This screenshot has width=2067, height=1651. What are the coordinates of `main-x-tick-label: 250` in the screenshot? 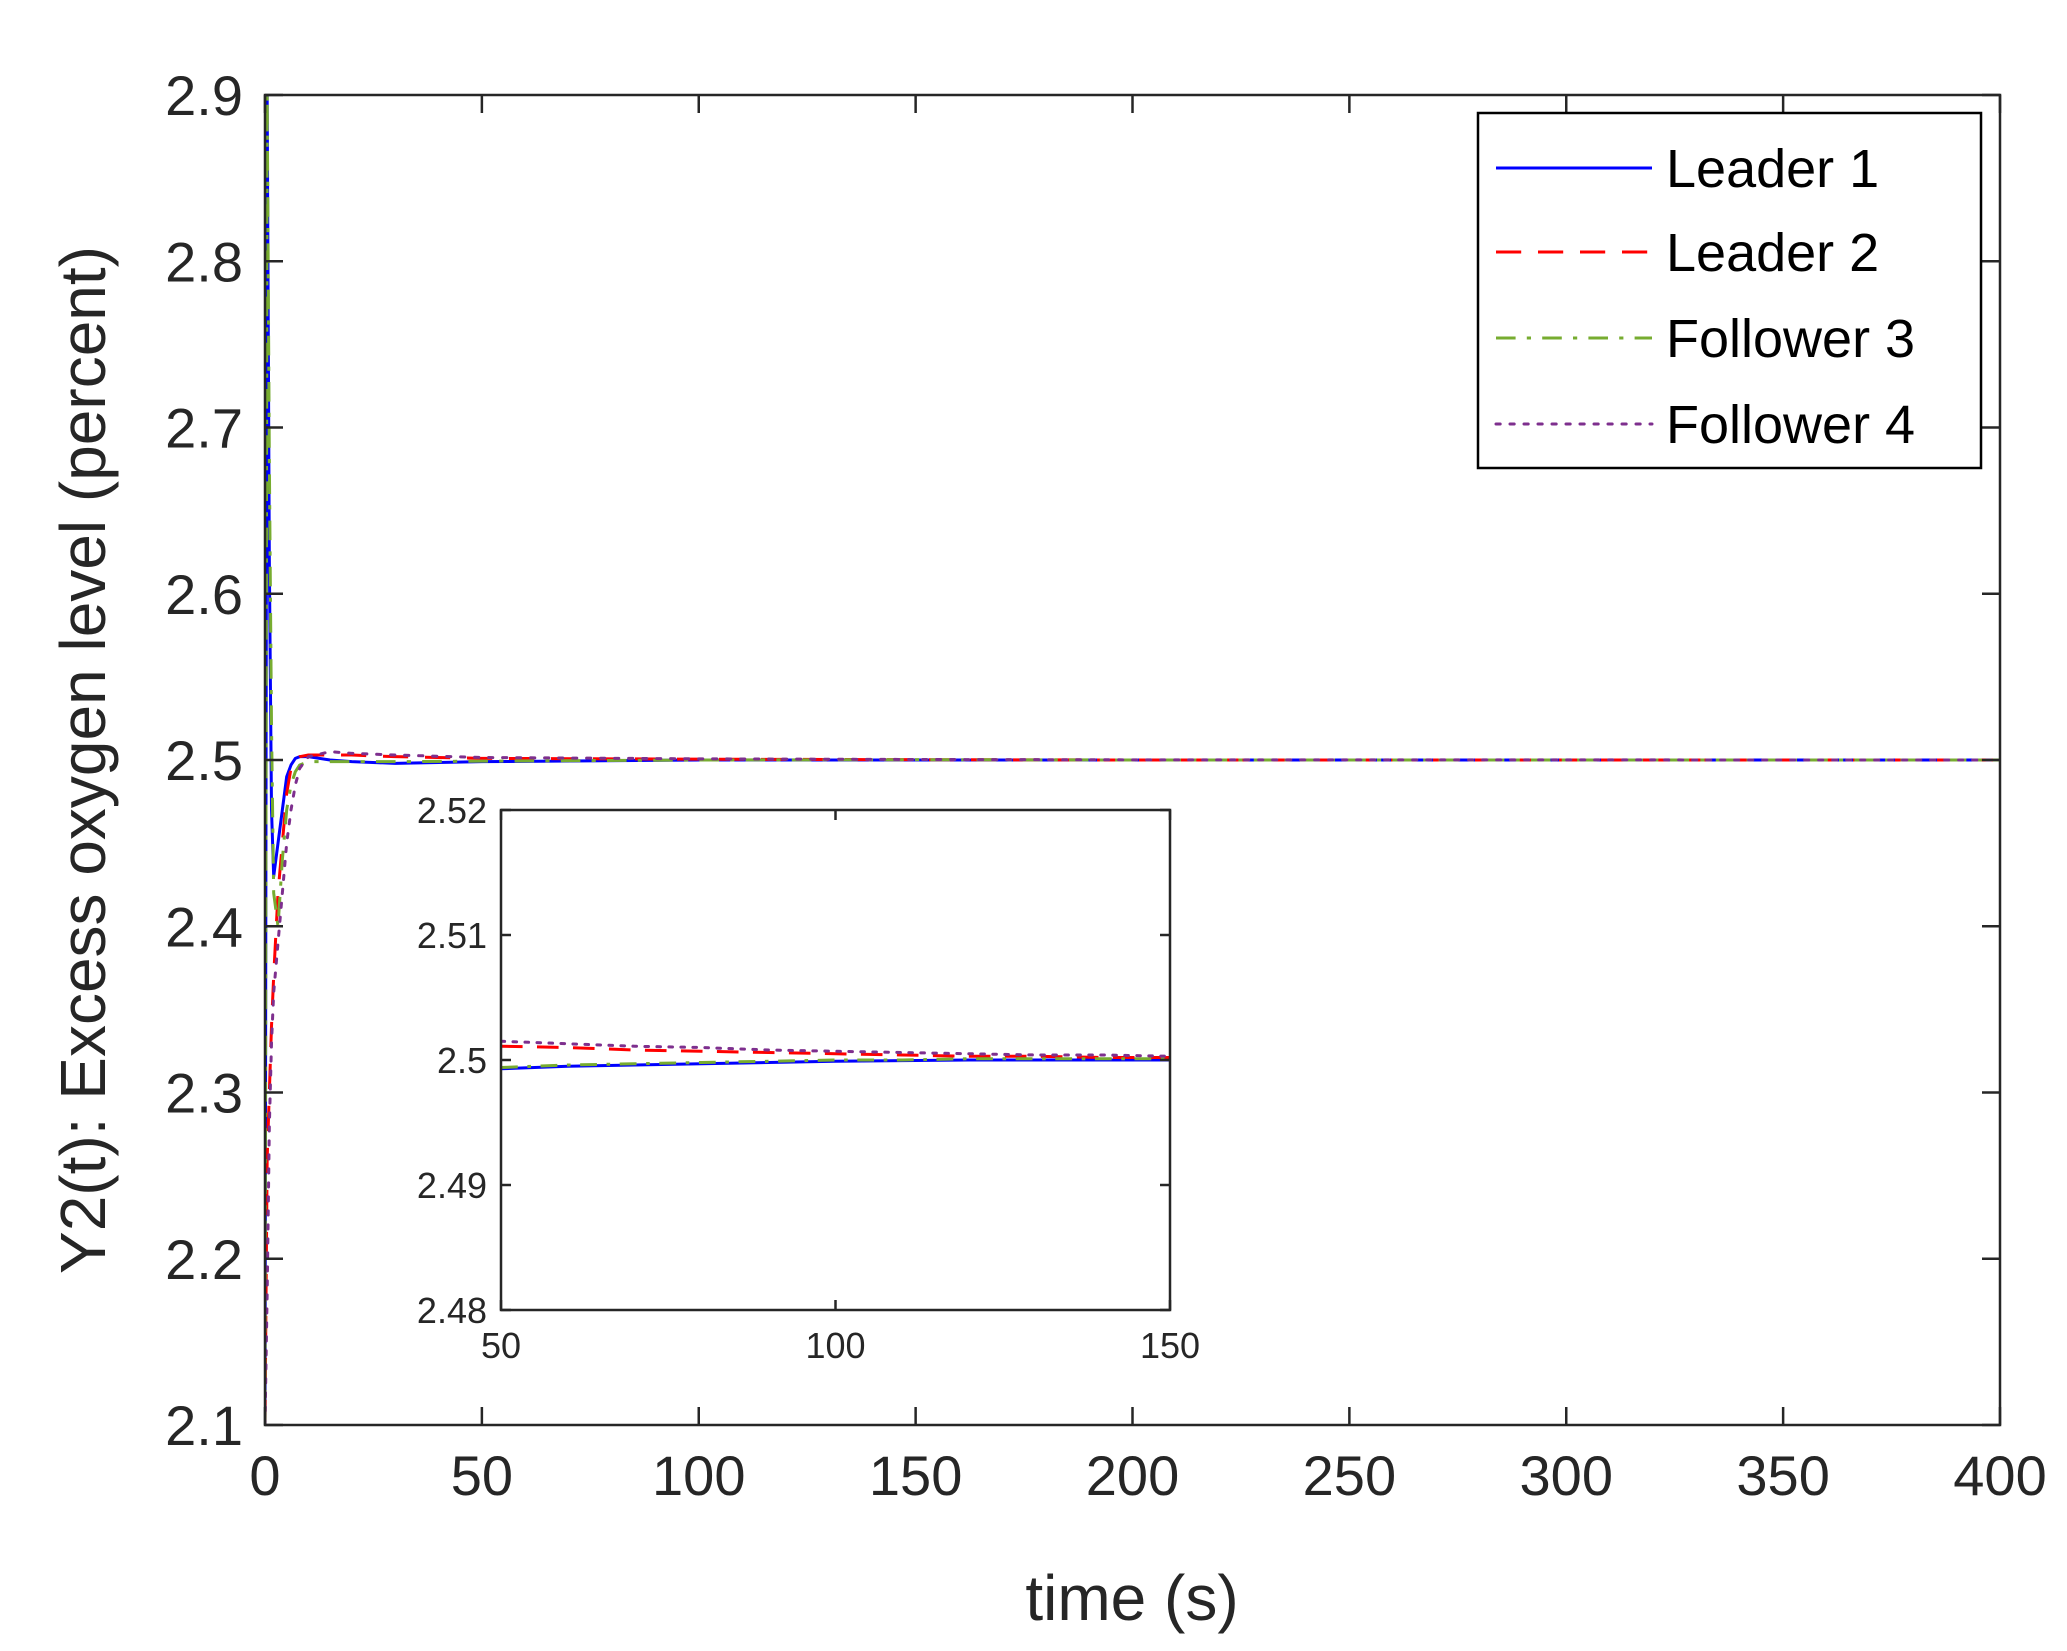 It's located at (1349, 1475).